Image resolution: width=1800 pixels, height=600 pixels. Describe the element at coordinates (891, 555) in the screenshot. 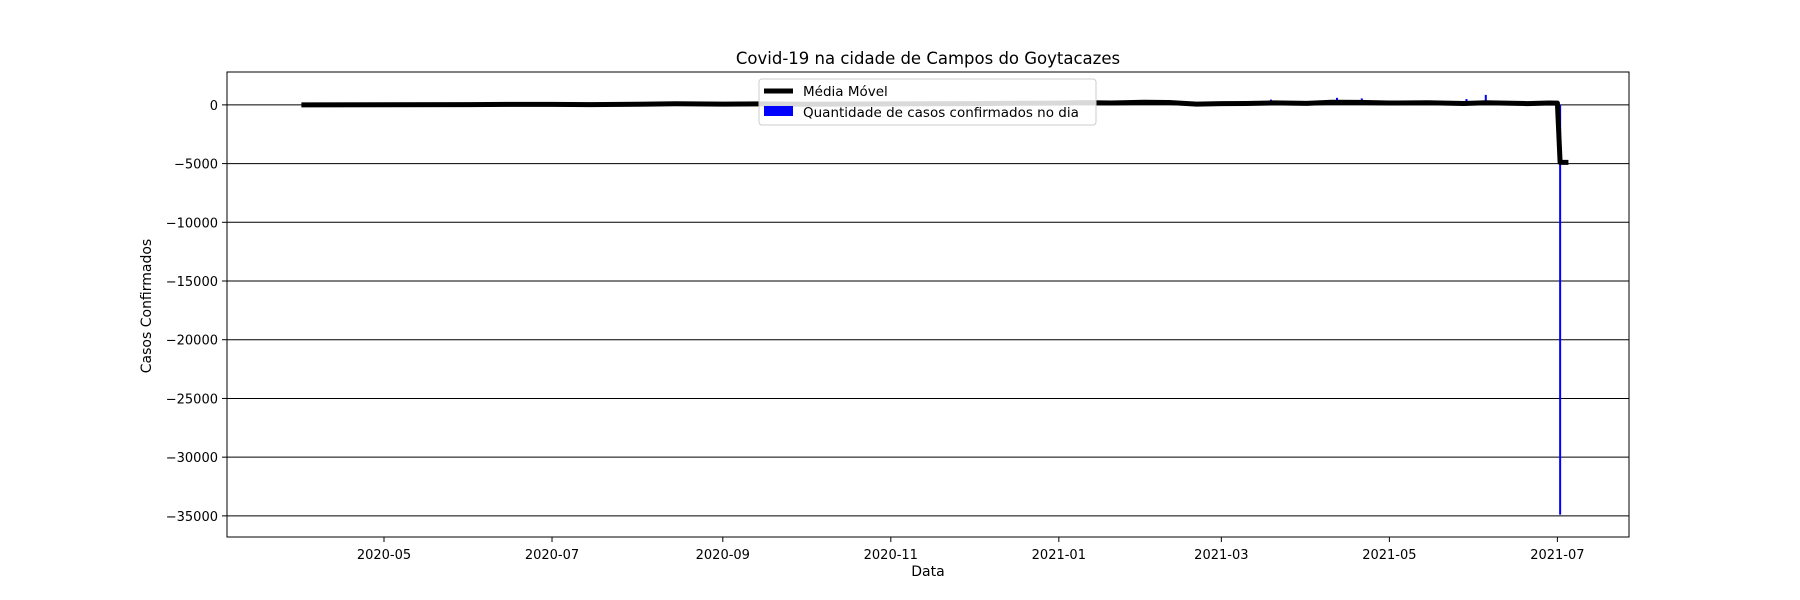

I see `x-tick-label: 2020-11` at that location.